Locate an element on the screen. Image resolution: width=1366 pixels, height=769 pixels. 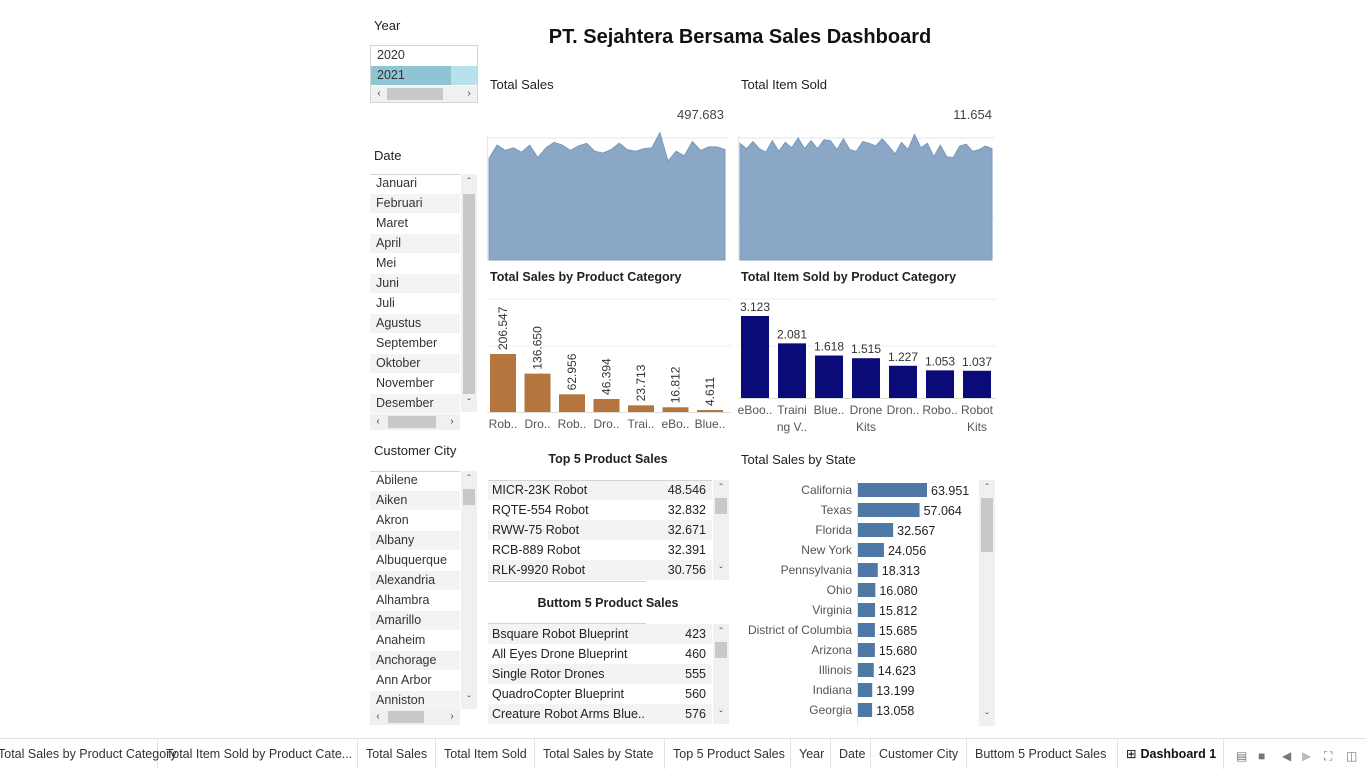
sheet-tab-label: Total Item Sold is located at coordinates (485, 754).